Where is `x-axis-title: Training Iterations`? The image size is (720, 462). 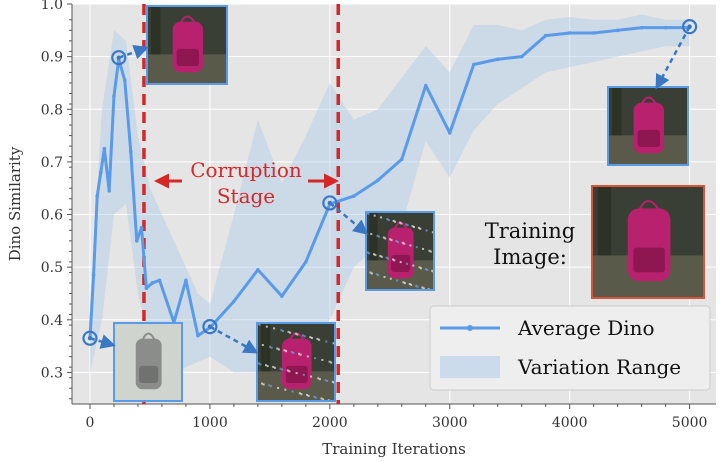
x-axis-title: Training Iterations is located at coordinates (394, 449).